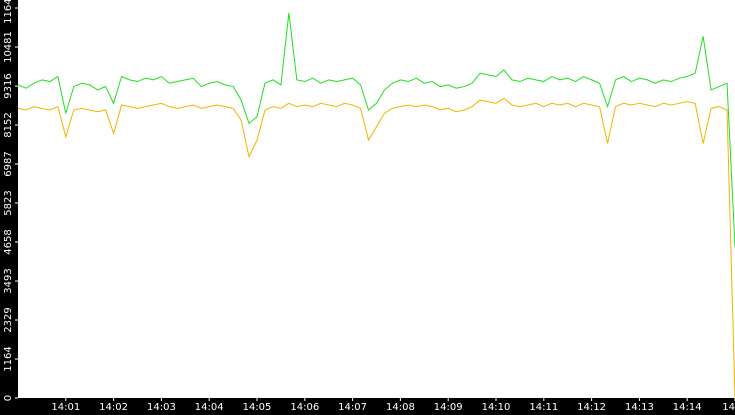 The height and width of the screenshot is (415, 735). I want to click on y-axis-band, so click(9, 207).